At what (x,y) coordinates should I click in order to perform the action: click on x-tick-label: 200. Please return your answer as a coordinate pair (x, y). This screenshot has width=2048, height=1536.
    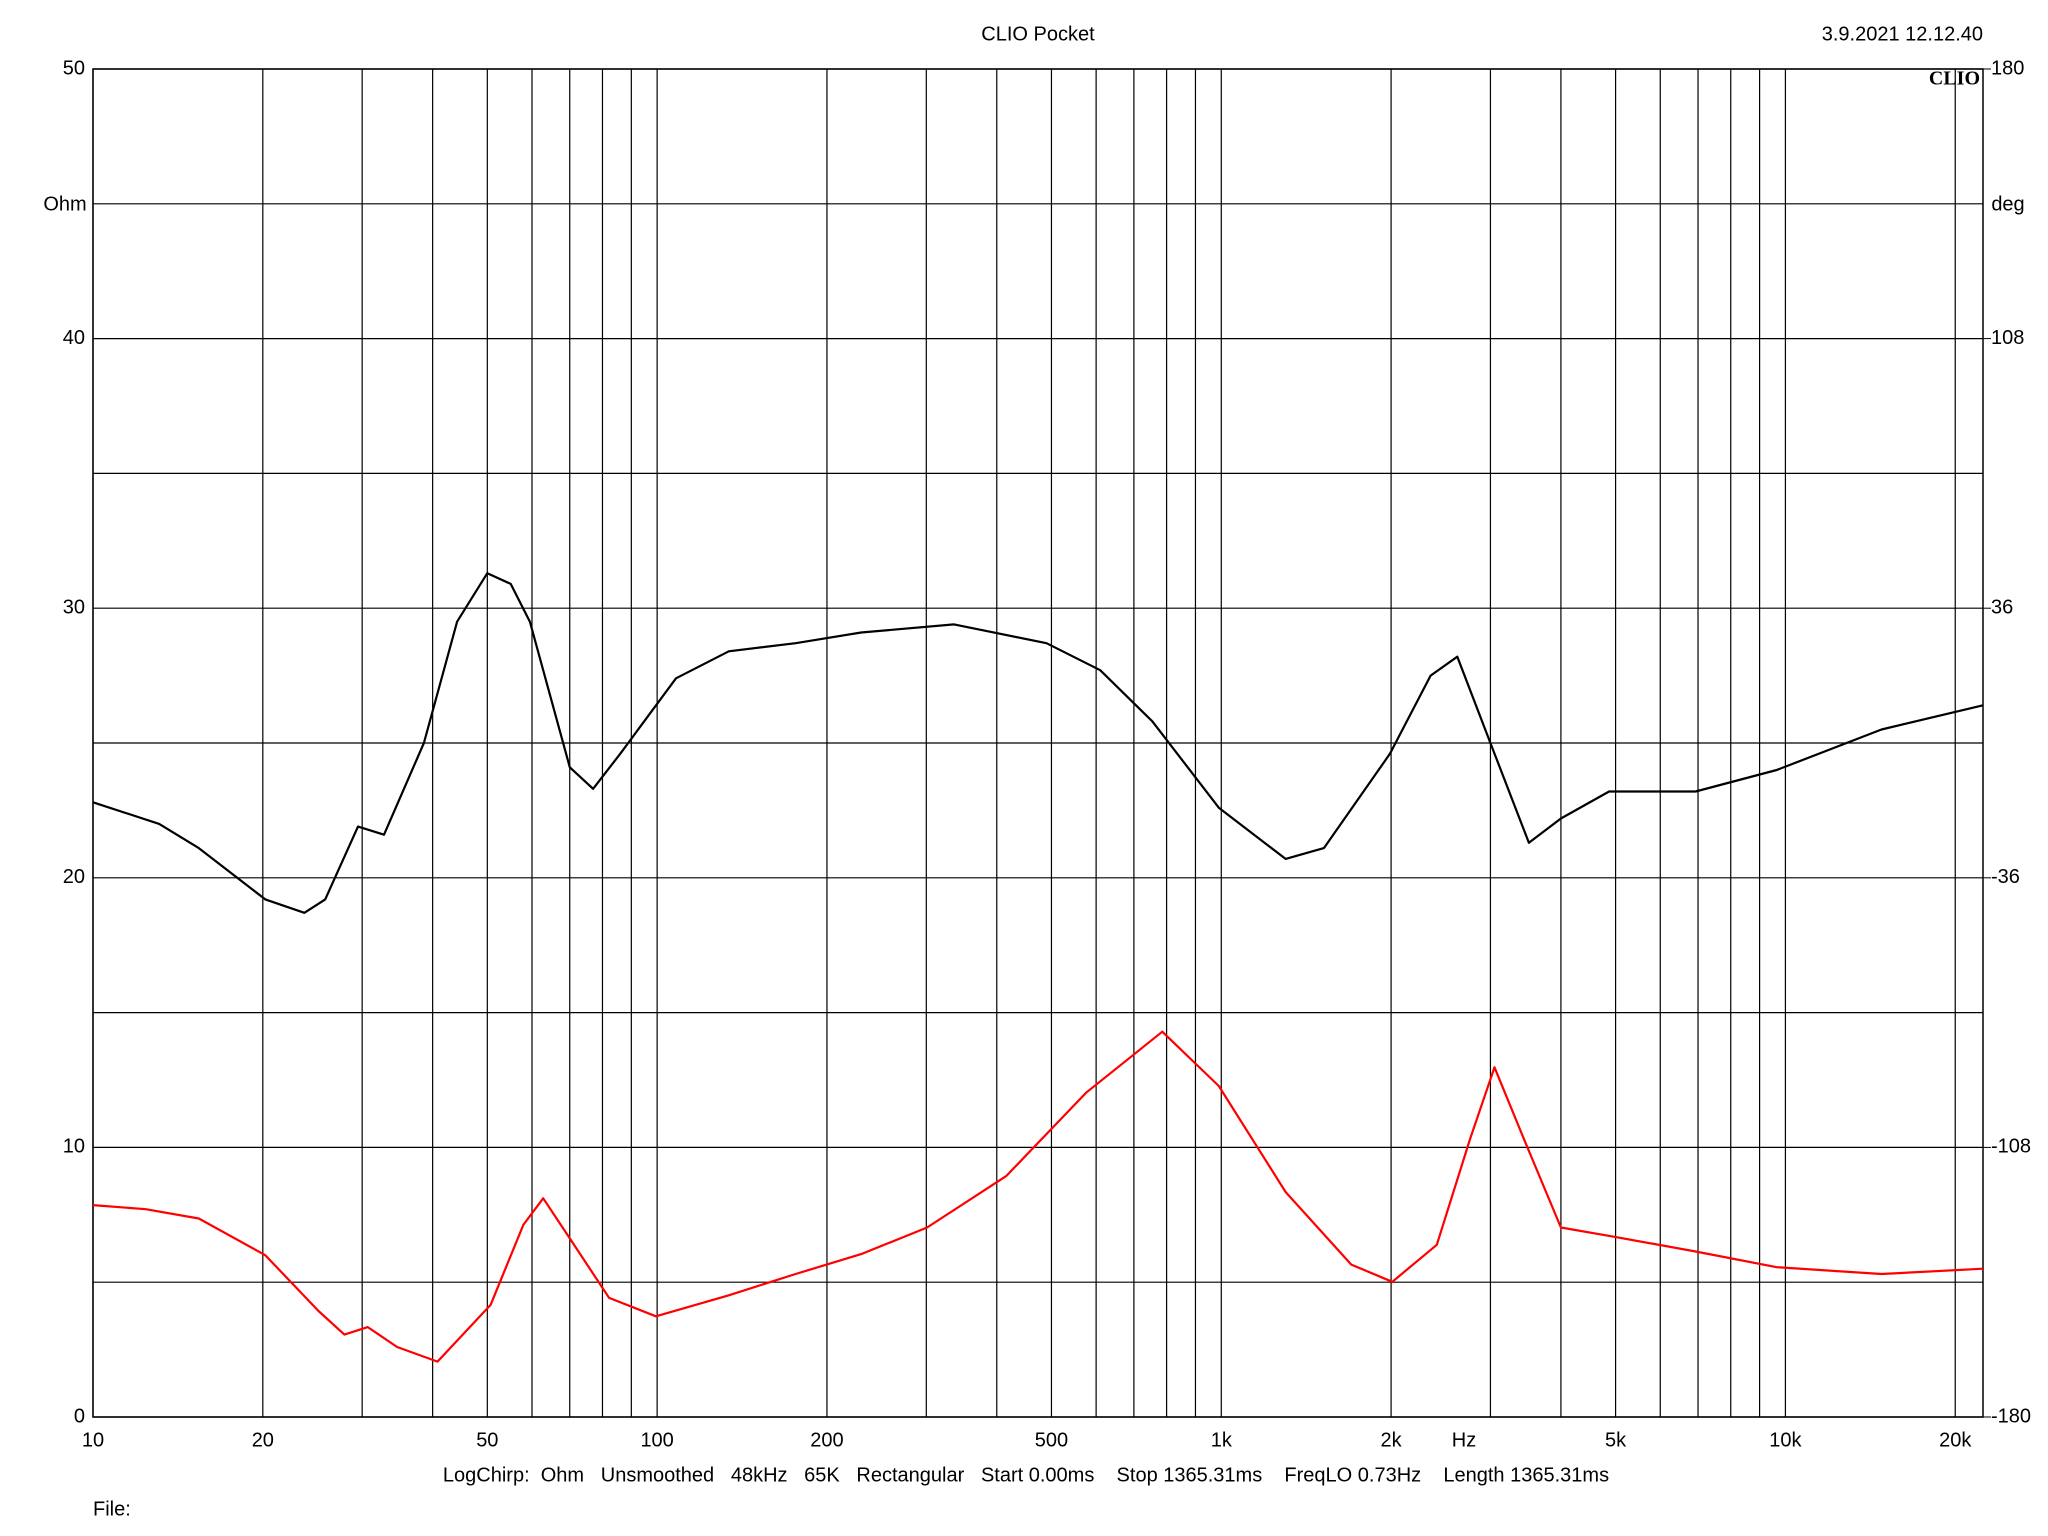
    Looking at the image, I should click on (826, 1440).